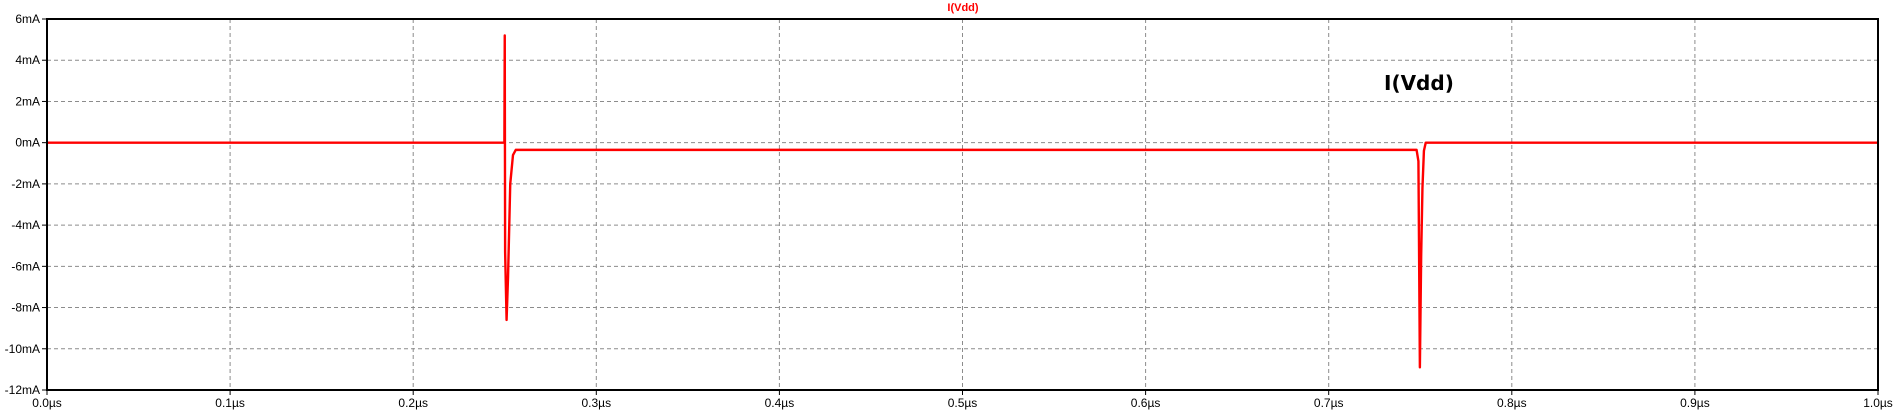 The width and height of the screenshot is (1896, 415). I want to click on chart-title: I(Vdd), so click(962, 8).